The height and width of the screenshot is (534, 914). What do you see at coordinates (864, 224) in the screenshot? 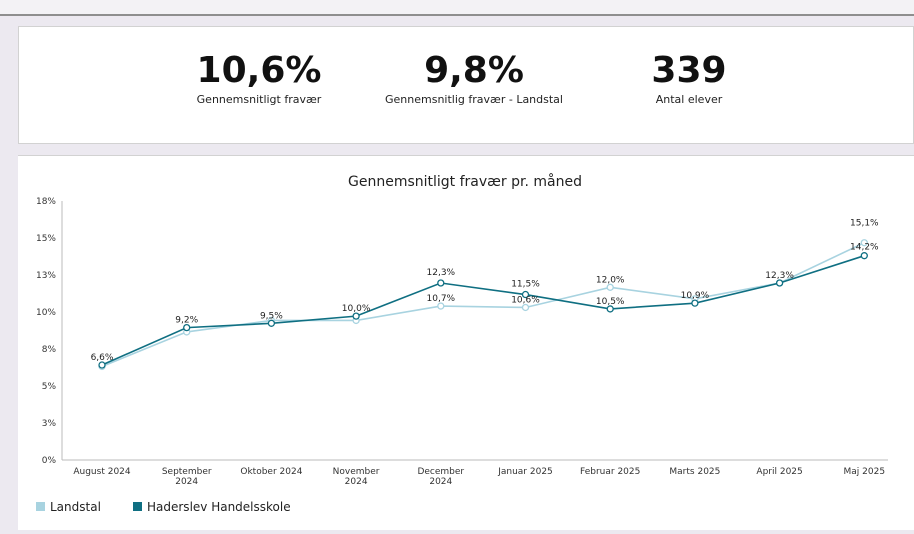
I see `data-label: 15,1%` at bounding box center [864, 224].